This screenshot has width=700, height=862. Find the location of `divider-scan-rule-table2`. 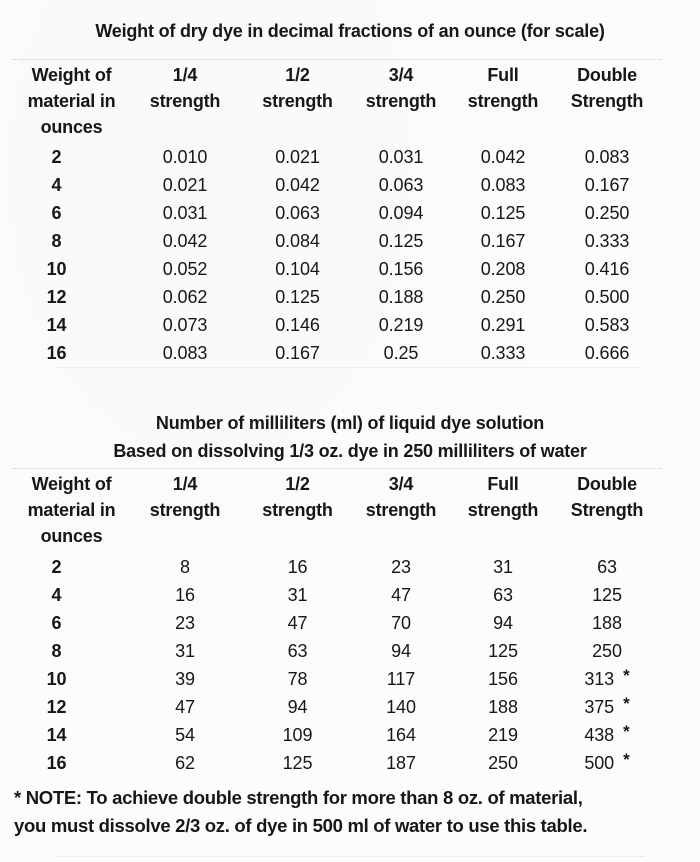

divider-scan-rule-table2 is located at coordinates (337, 468).